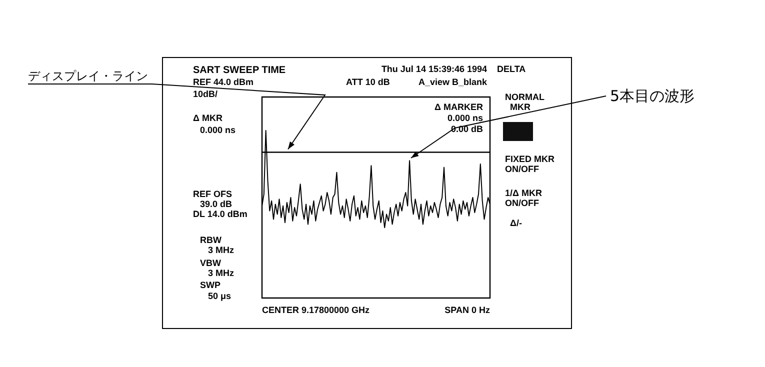  What do you see at coordinates (208, 118) in the screenshot?
I see `text: Δ MKR` at bounding box center [208, 118].